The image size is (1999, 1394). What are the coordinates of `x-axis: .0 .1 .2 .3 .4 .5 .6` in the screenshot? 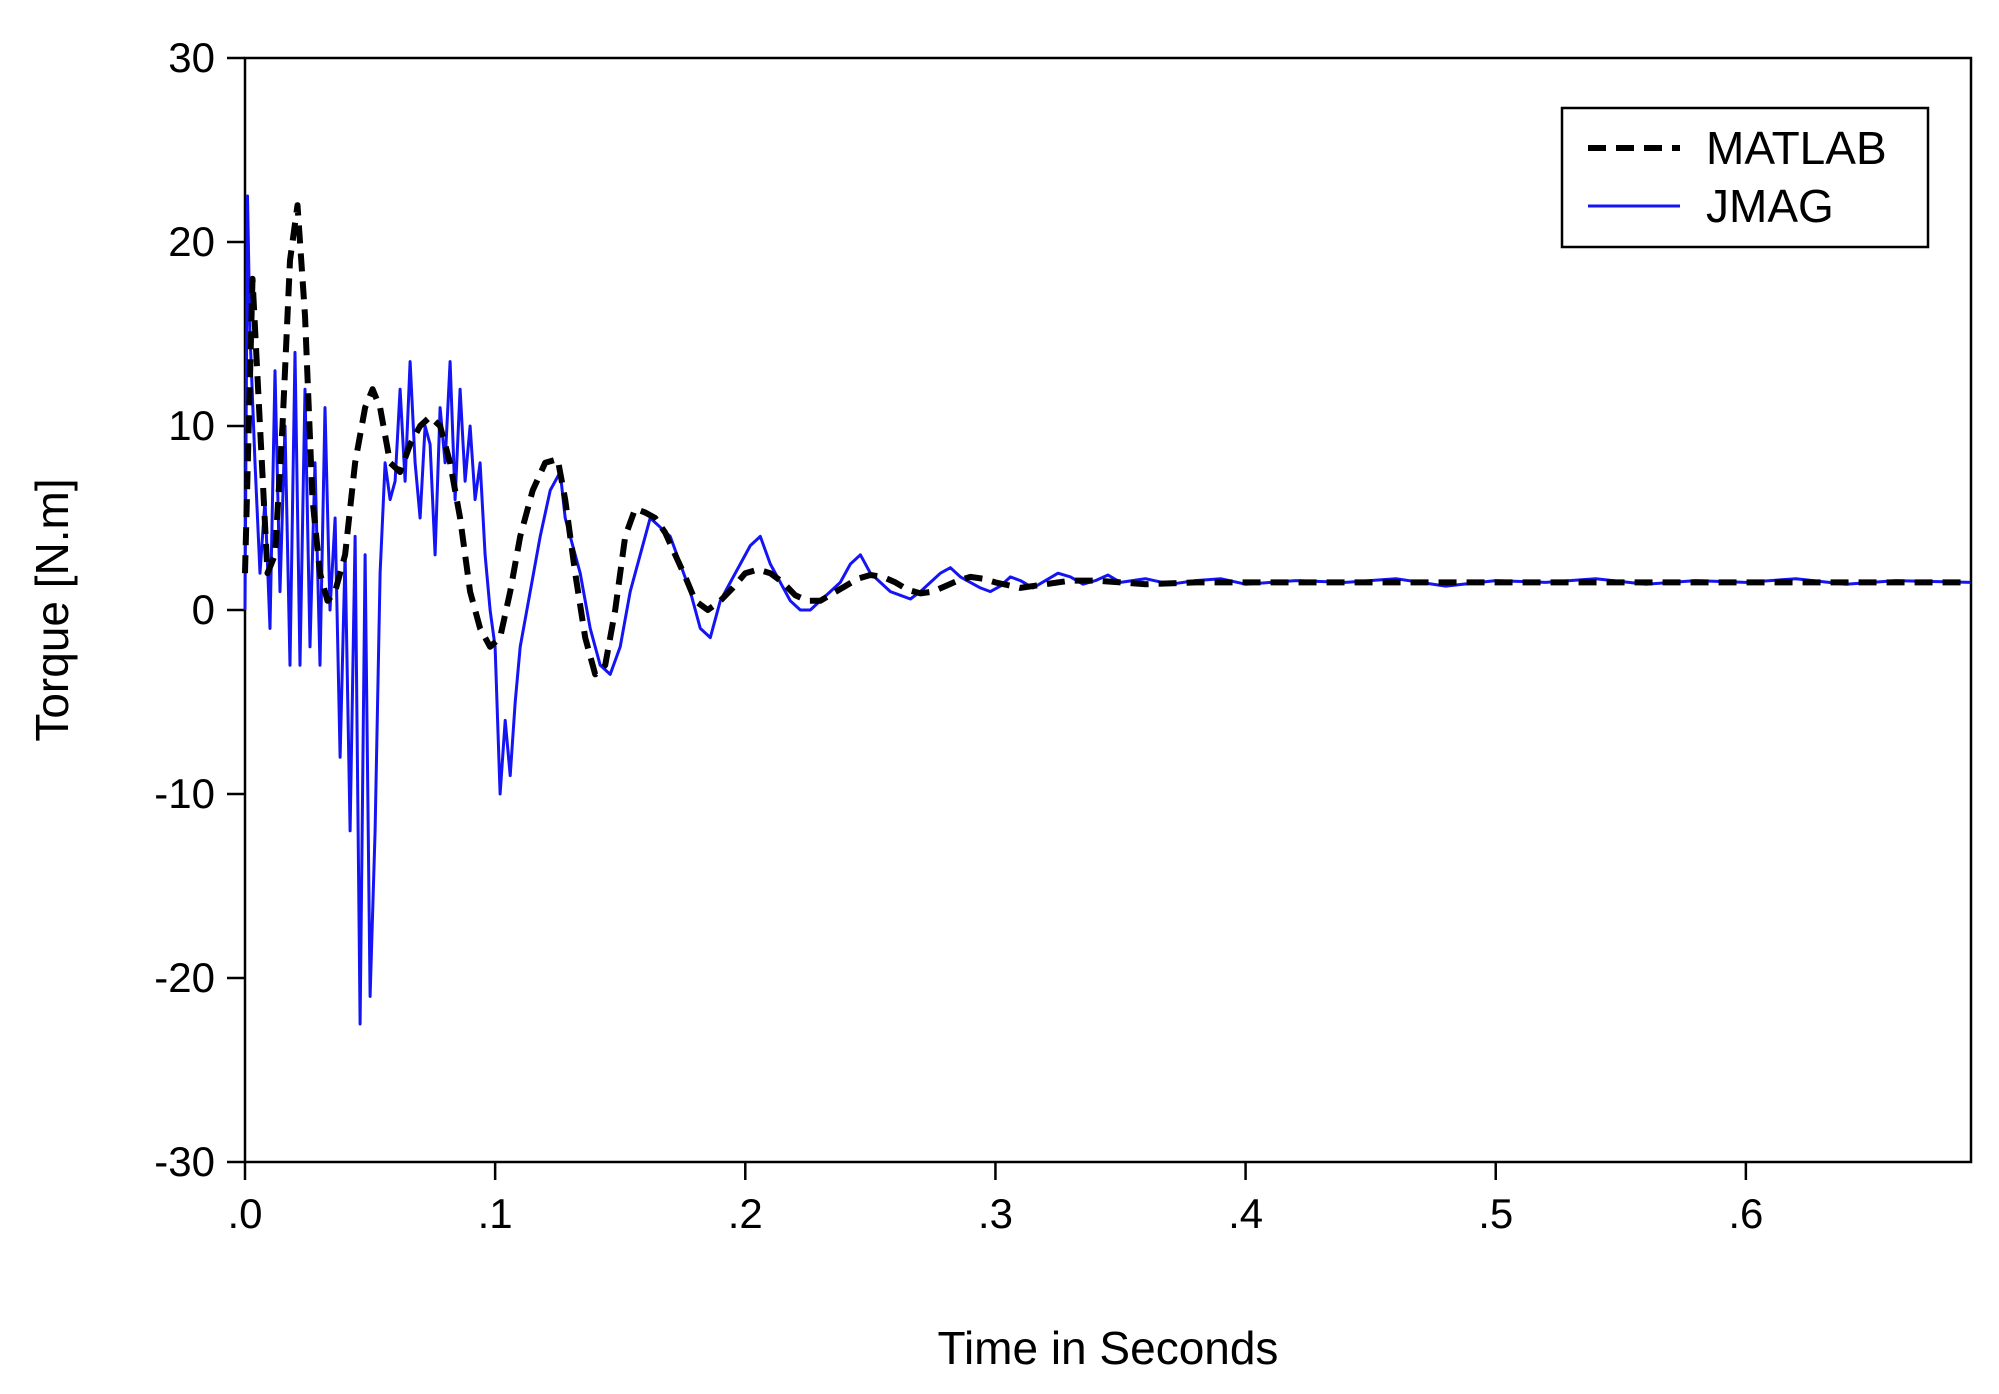 It's located at (995, 1199).